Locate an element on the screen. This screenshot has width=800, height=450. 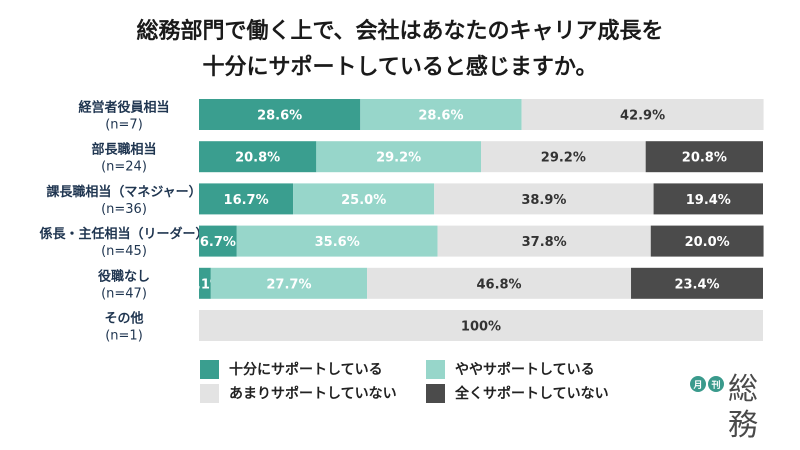
bar-value-label: 20.0% is located at coordinates (707, 242).